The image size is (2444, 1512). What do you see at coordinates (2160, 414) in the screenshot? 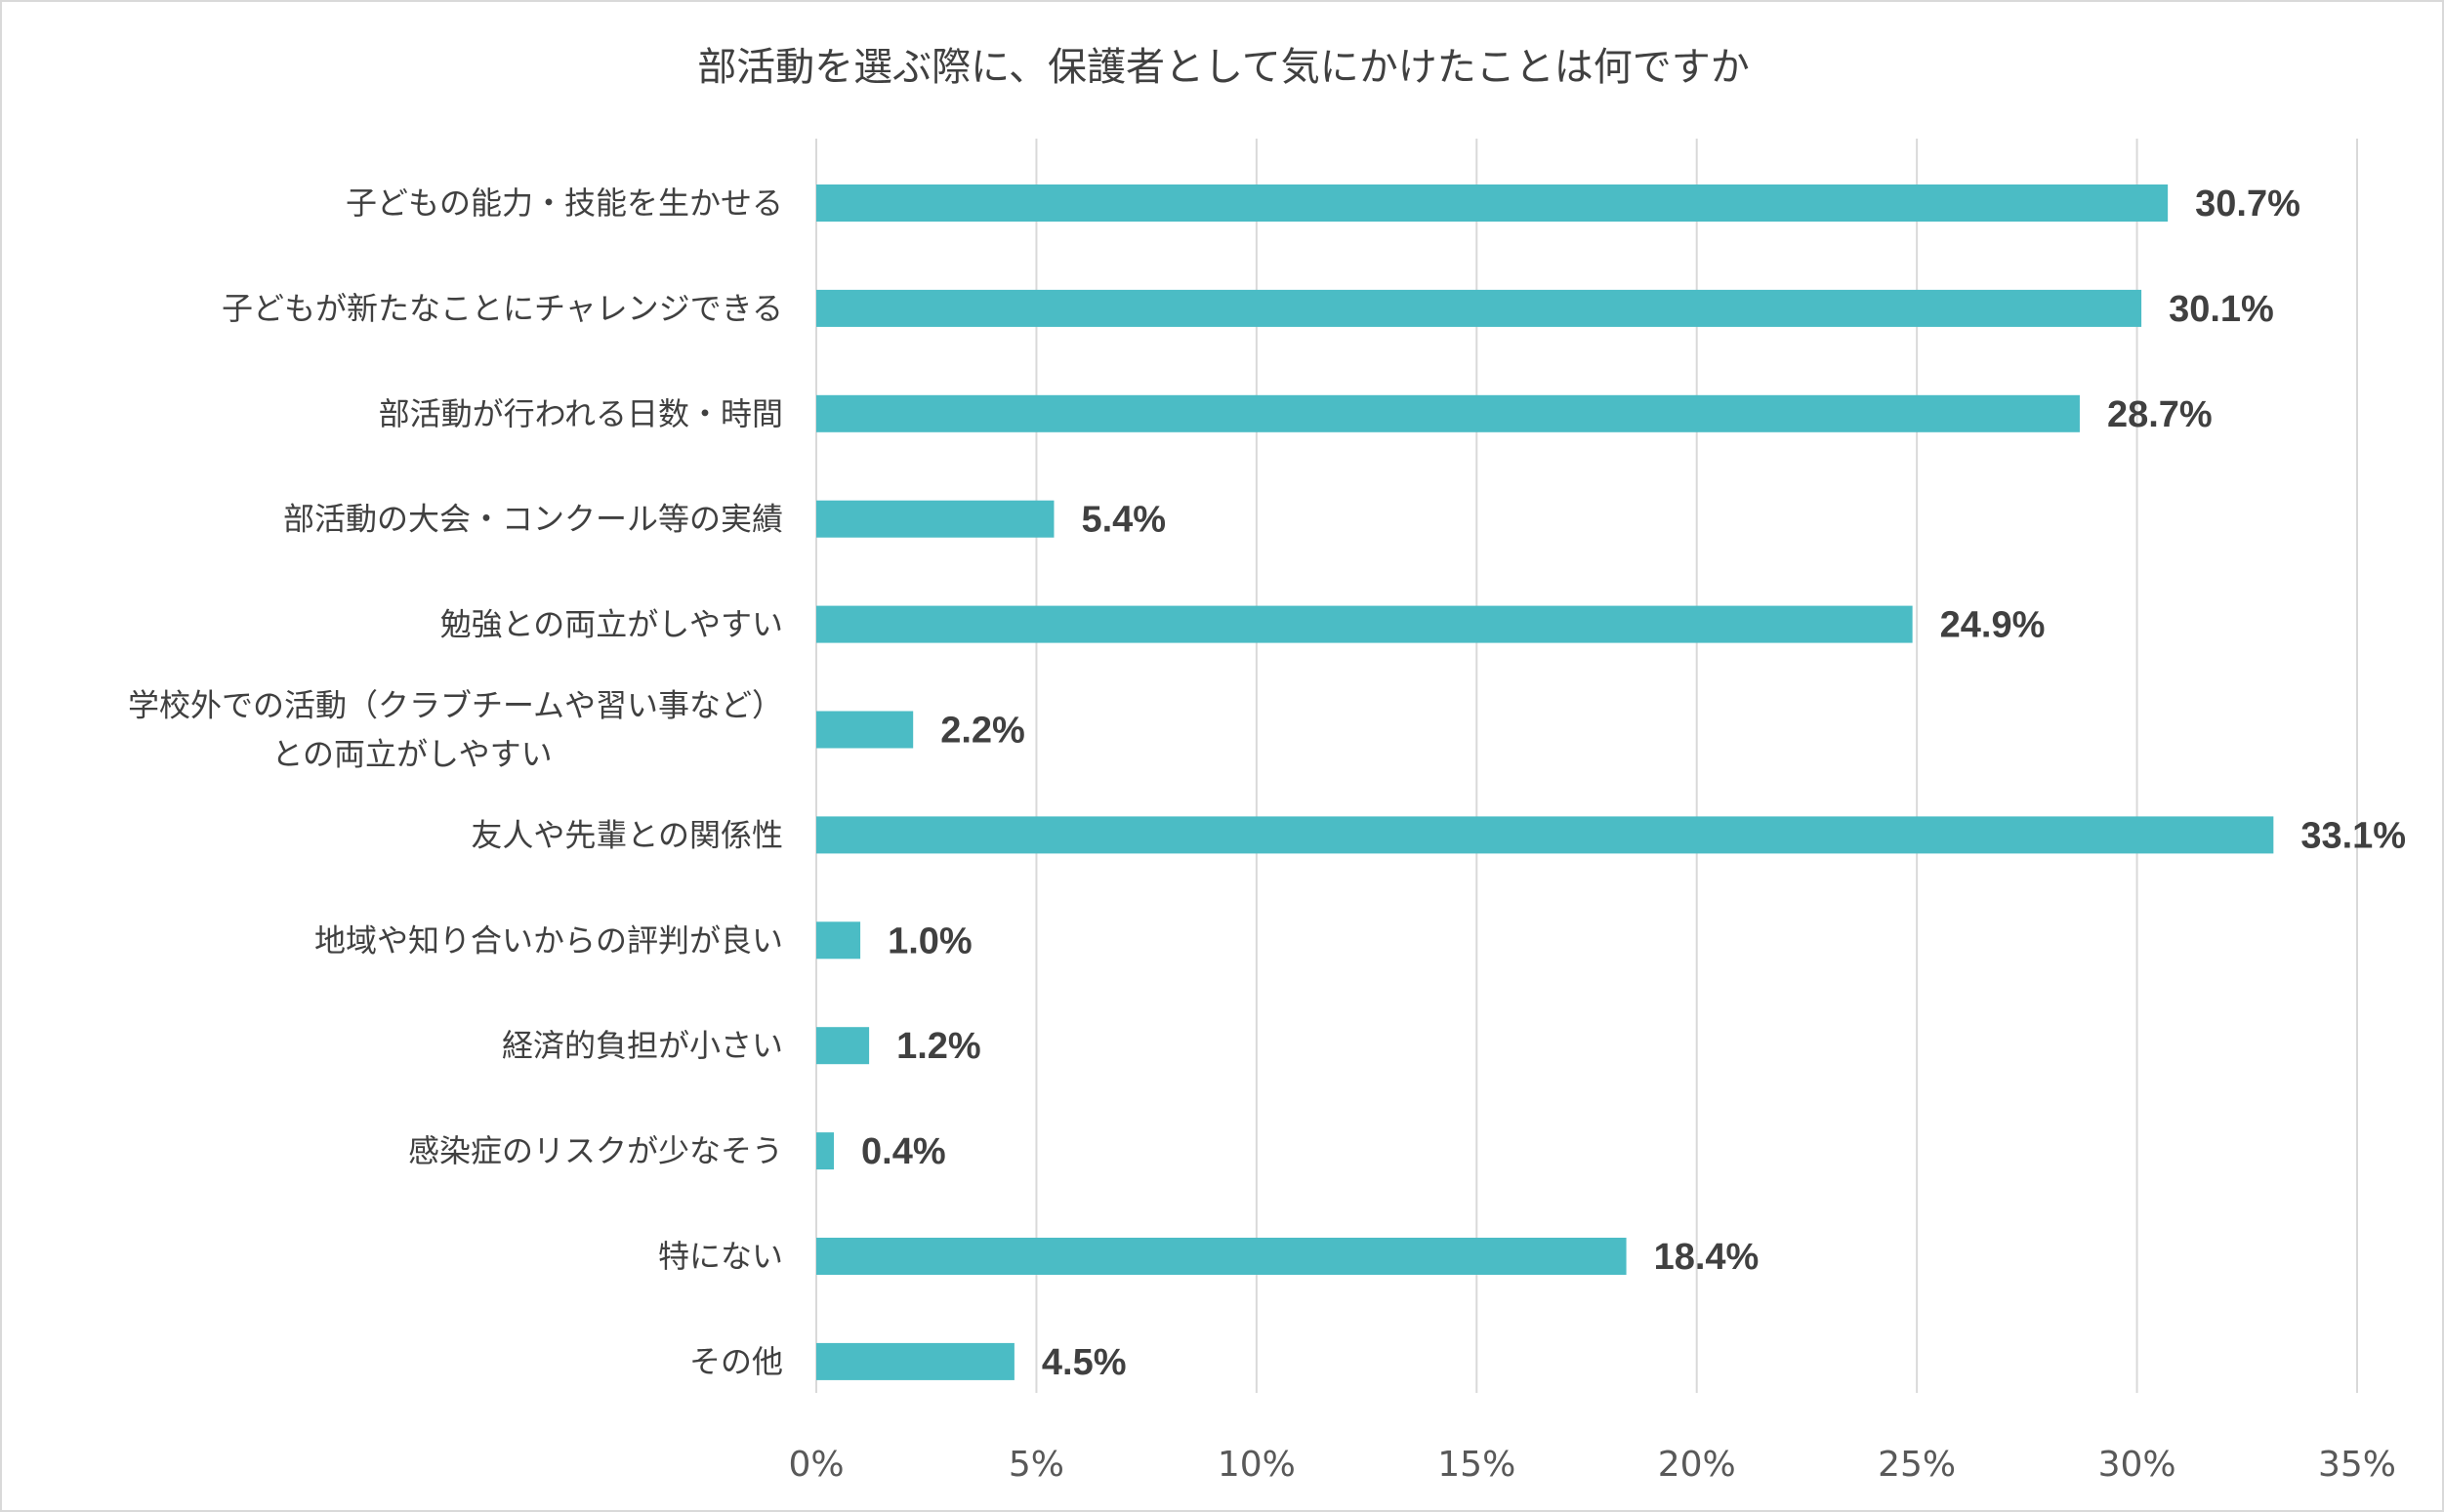
I see `data-label: 28.7%` at bounding box center [2160, 414].